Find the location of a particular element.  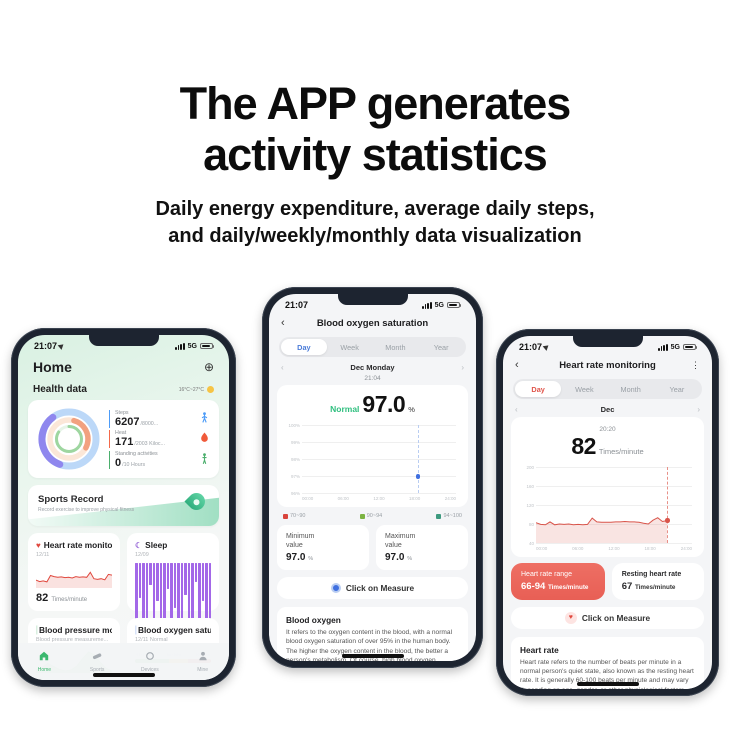

blood-oxygen-subtitle: 12/11 Normal is located at coordinates (151, 640).